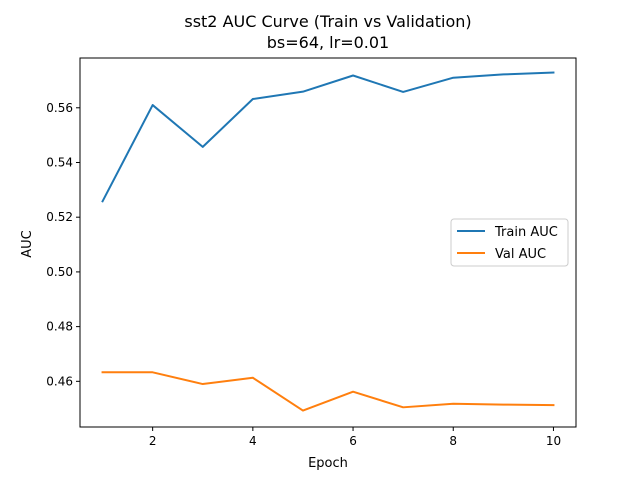 This screenshot has width=640, height=480. What do you see at coordinates (59, 108) in the screenshot?
I see `y-tick-label: 0.56` at bounding box center [59, 108].